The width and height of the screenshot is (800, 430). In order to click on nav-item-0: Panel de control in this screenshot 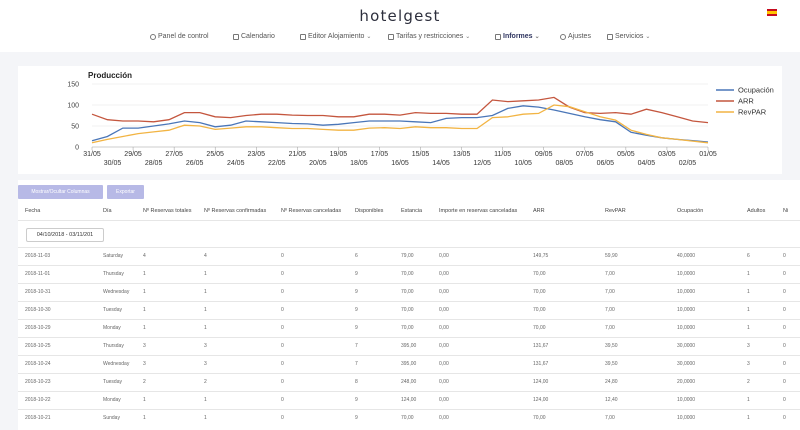, I will do `click(179, 36)`.